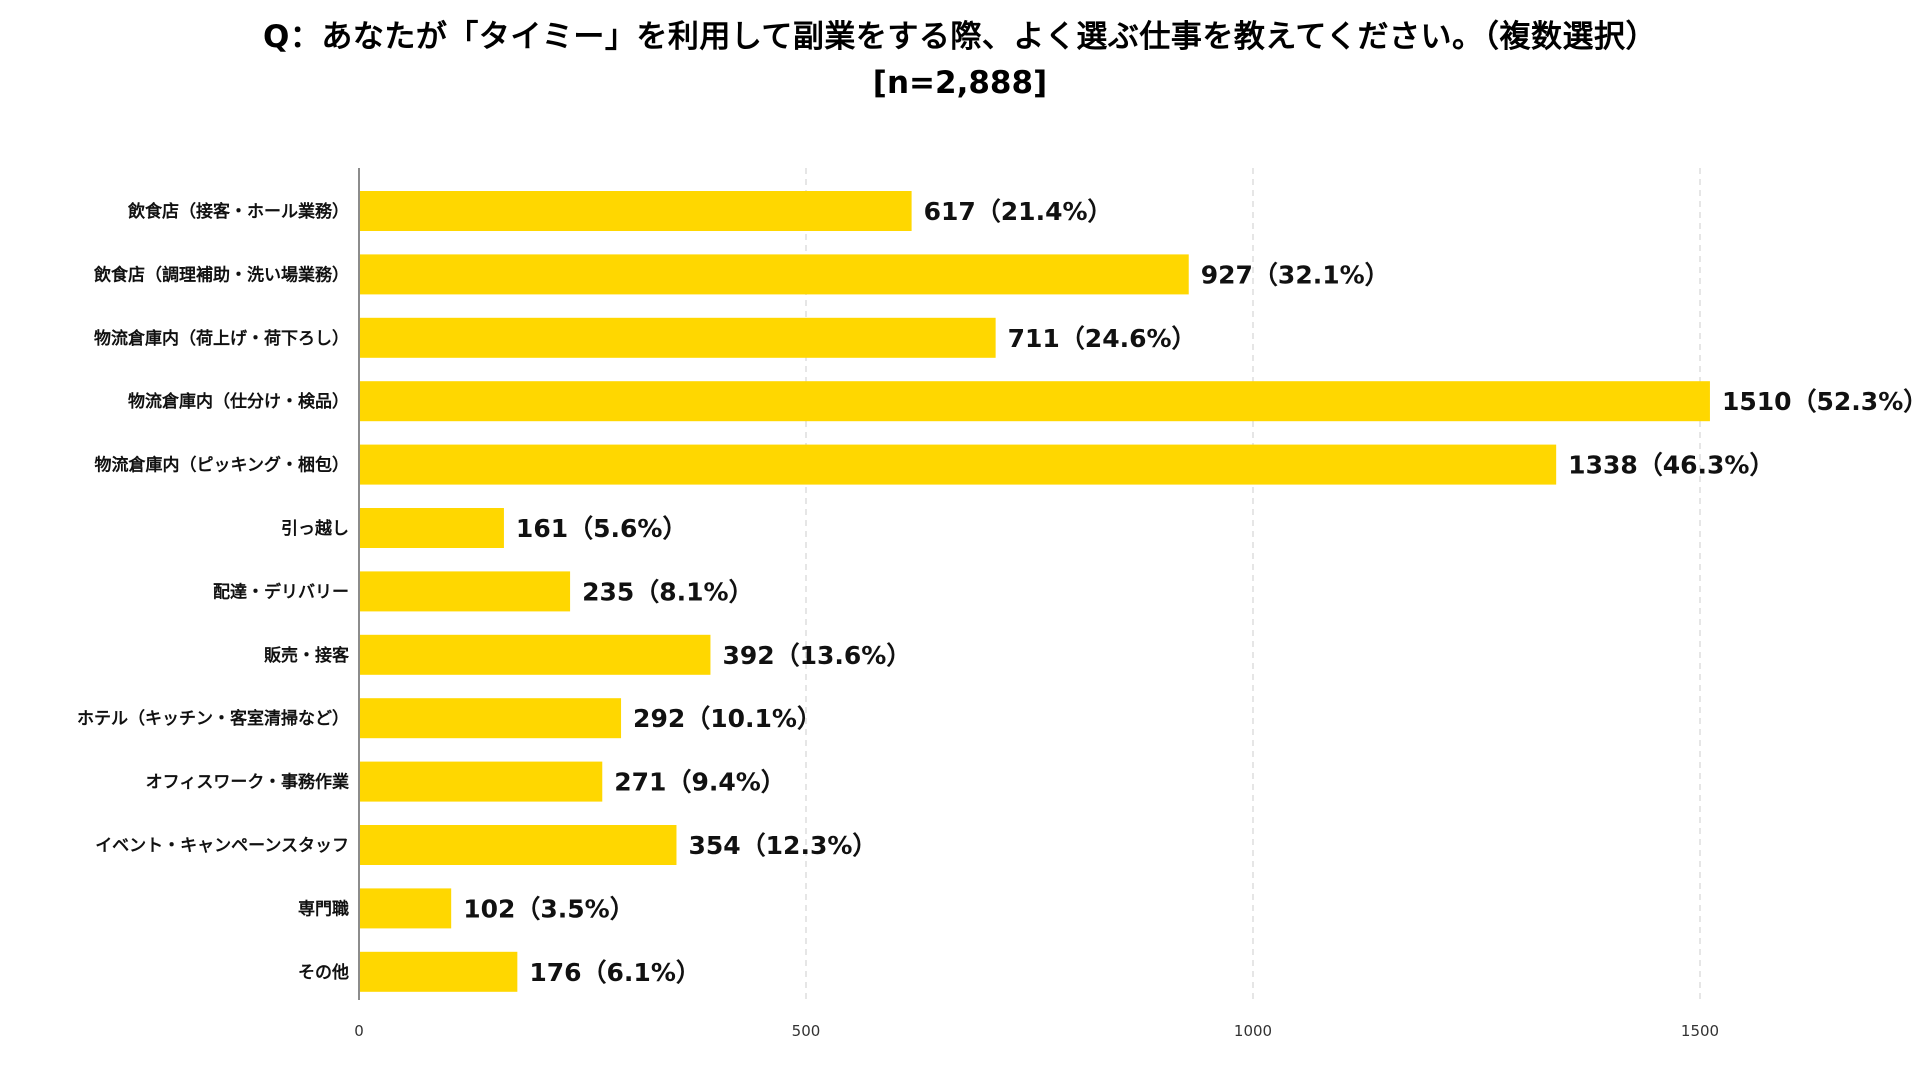 The height and width of the screenshot is (1080, 1920). I want to click on category-label: 飲食店（調理補助・洗い場業務）, so click(221, 274).